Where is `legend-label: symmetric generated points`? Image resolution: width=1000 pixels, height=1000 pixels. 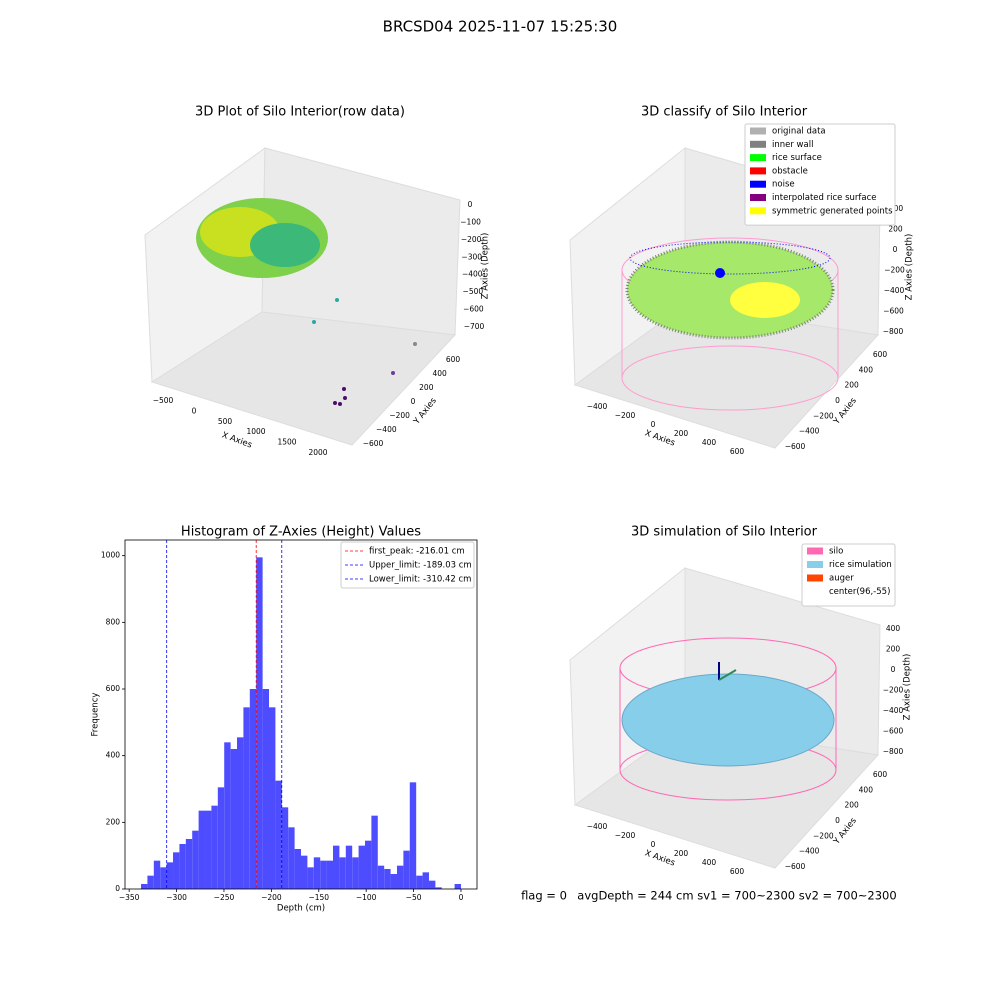 legend-label: symmetric generated points is located at coordinates (832, 211).